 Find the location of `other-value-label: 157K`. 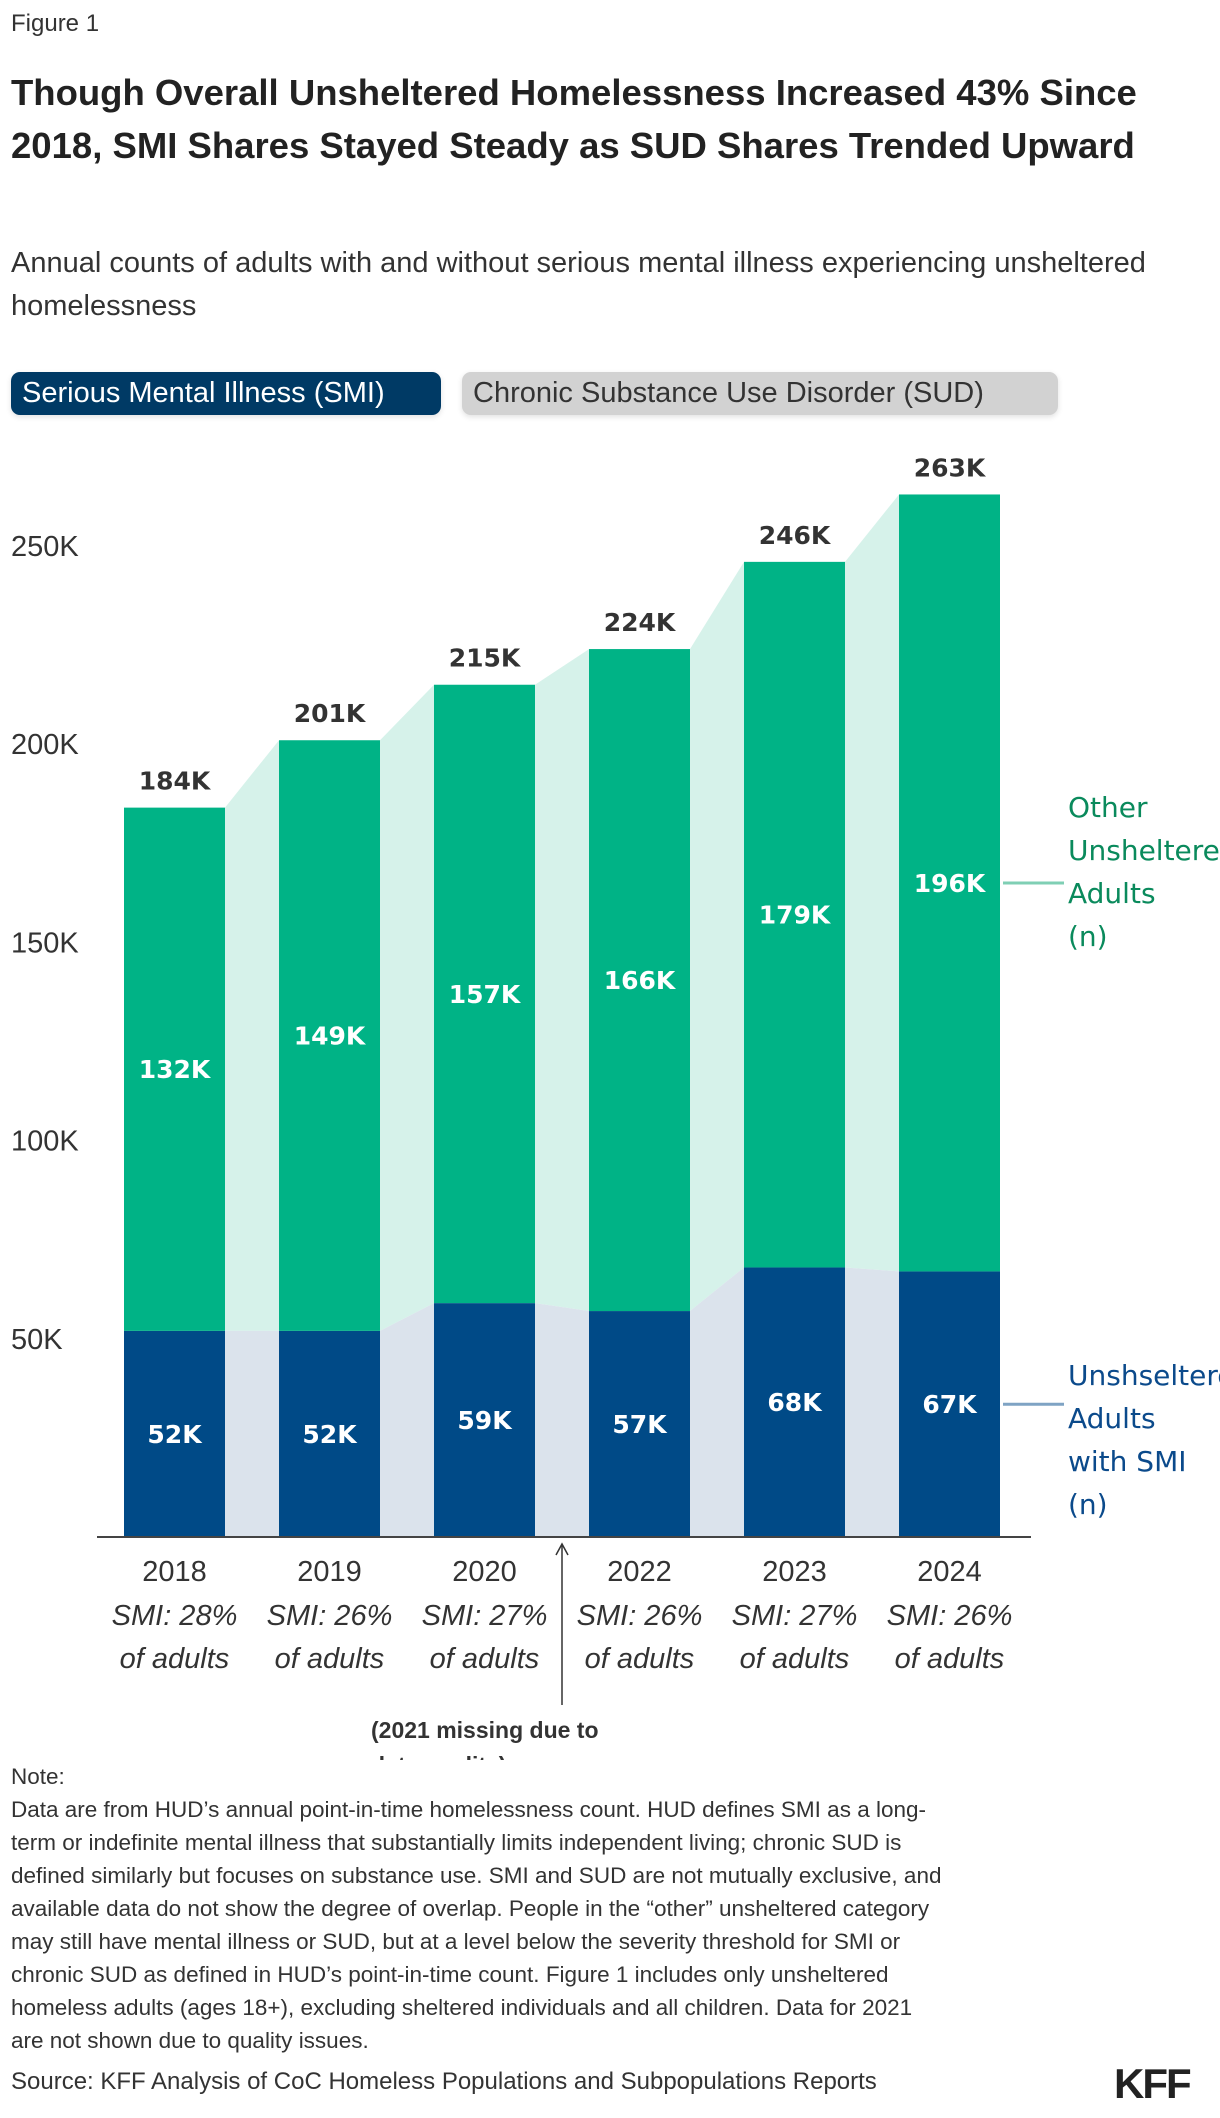

other-value-label: 157K is located at coordinates (485, 994).